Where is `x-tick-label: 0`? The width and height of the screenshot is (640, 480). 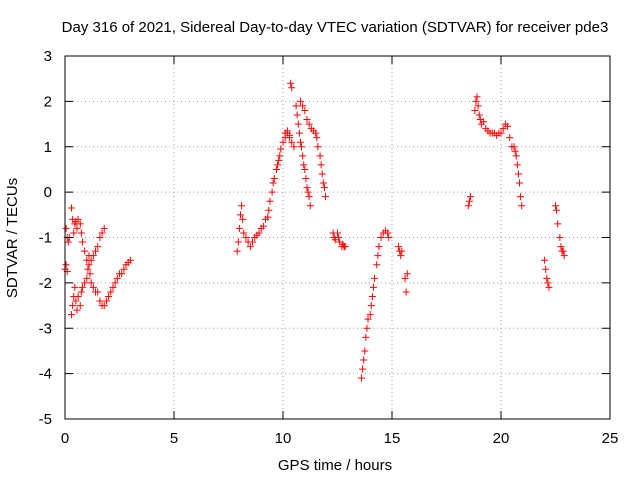 x-tick-label: 0 is located at coordinates (65, 438).